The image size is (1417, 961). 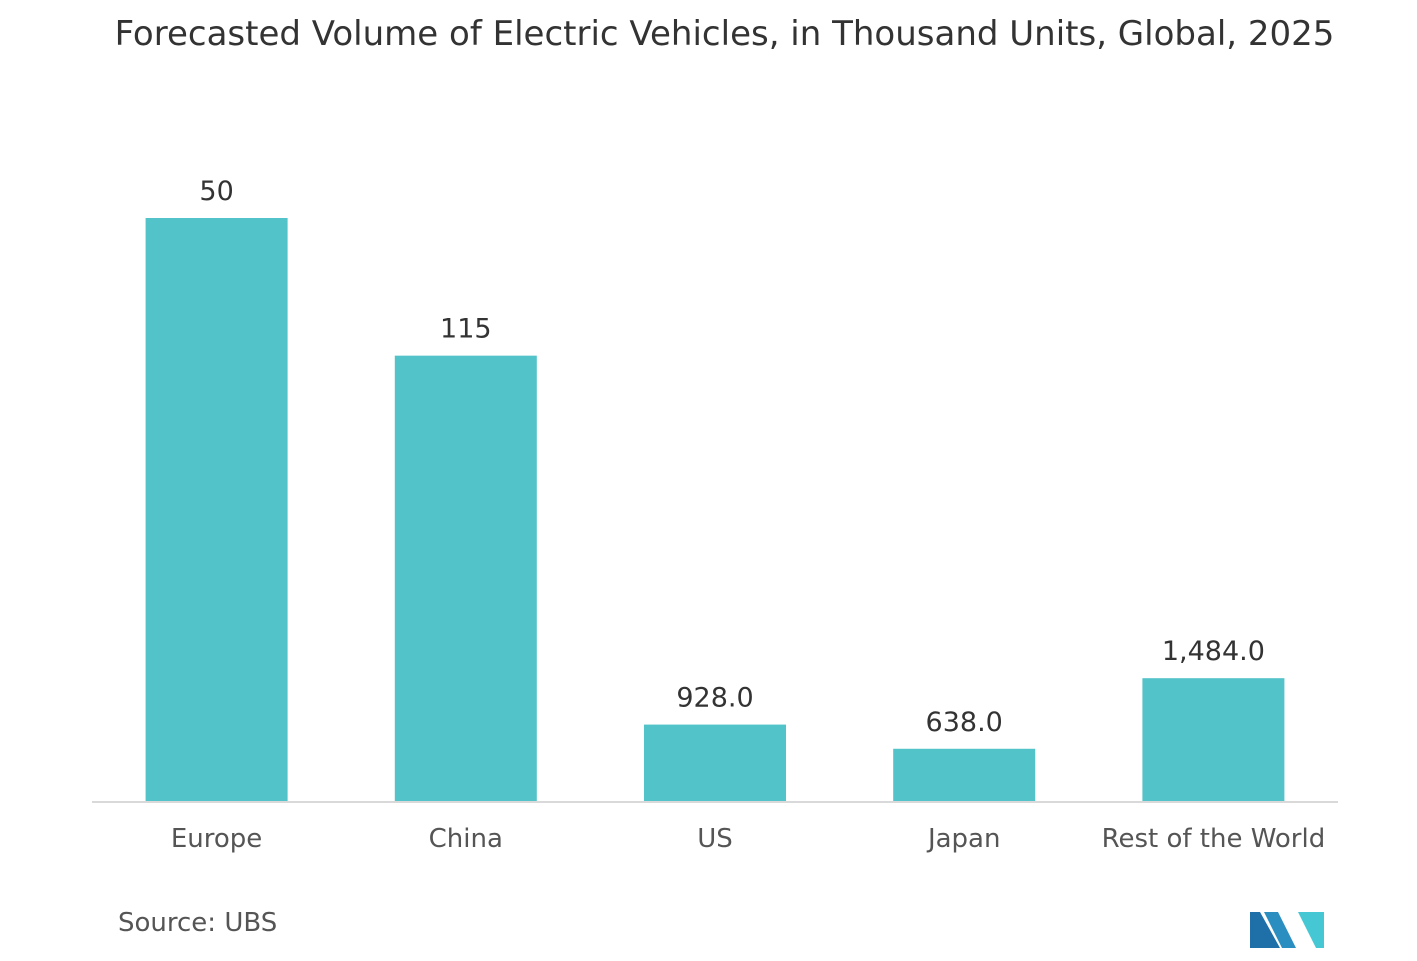 I want to click on bar-us, so click(x=715, y=763).